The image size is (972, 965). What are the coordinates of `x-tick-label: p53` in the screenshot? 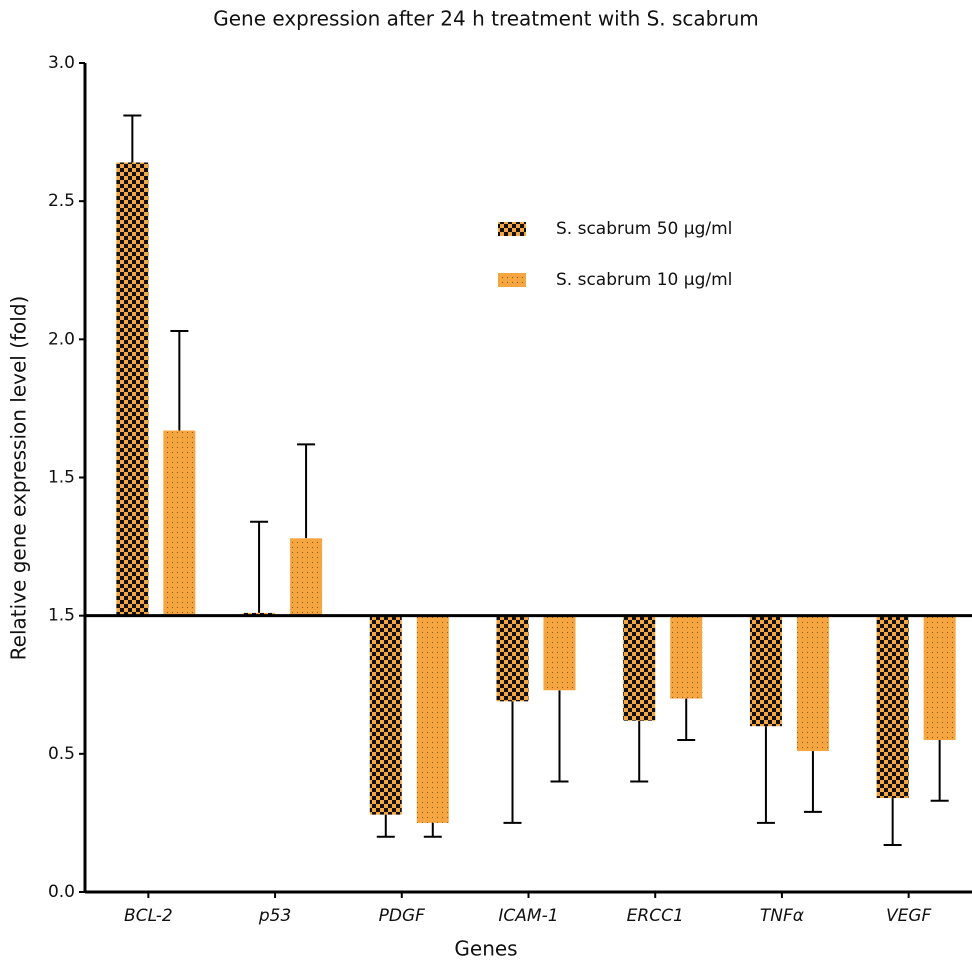 It's located at (274, 916).